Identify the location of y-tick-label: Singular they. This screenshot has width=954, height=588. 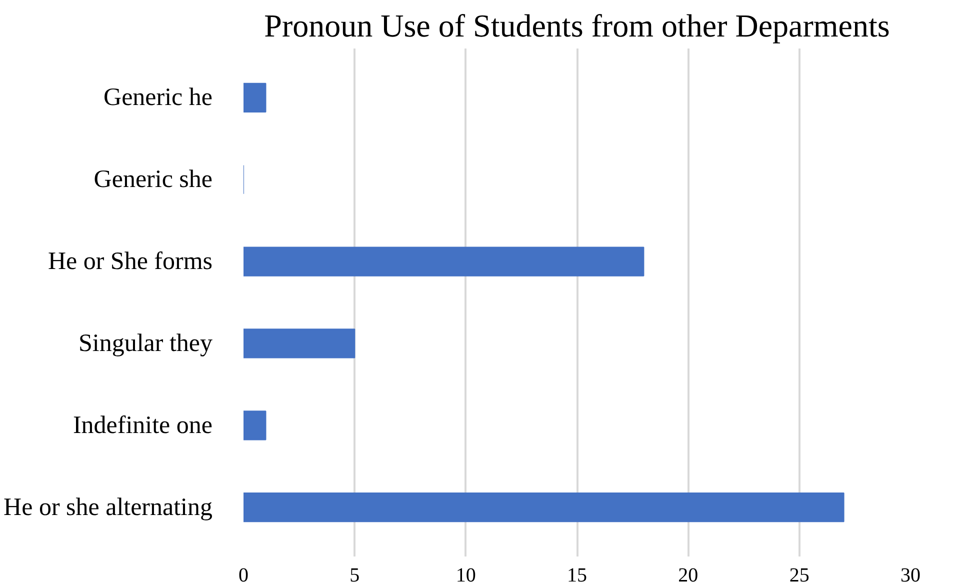
(145, 343).